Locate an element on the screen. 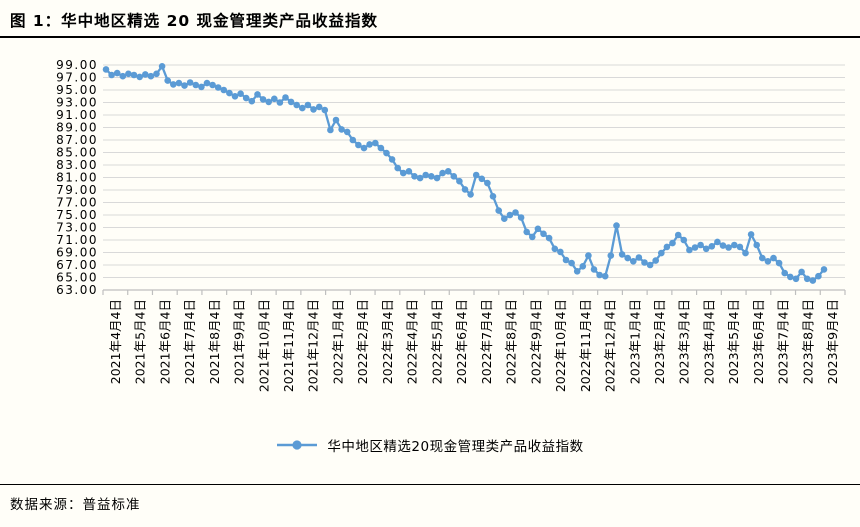 This screenshot has height=527, width=860. svg-text: 75.00 is located at coordinates (77, 215).